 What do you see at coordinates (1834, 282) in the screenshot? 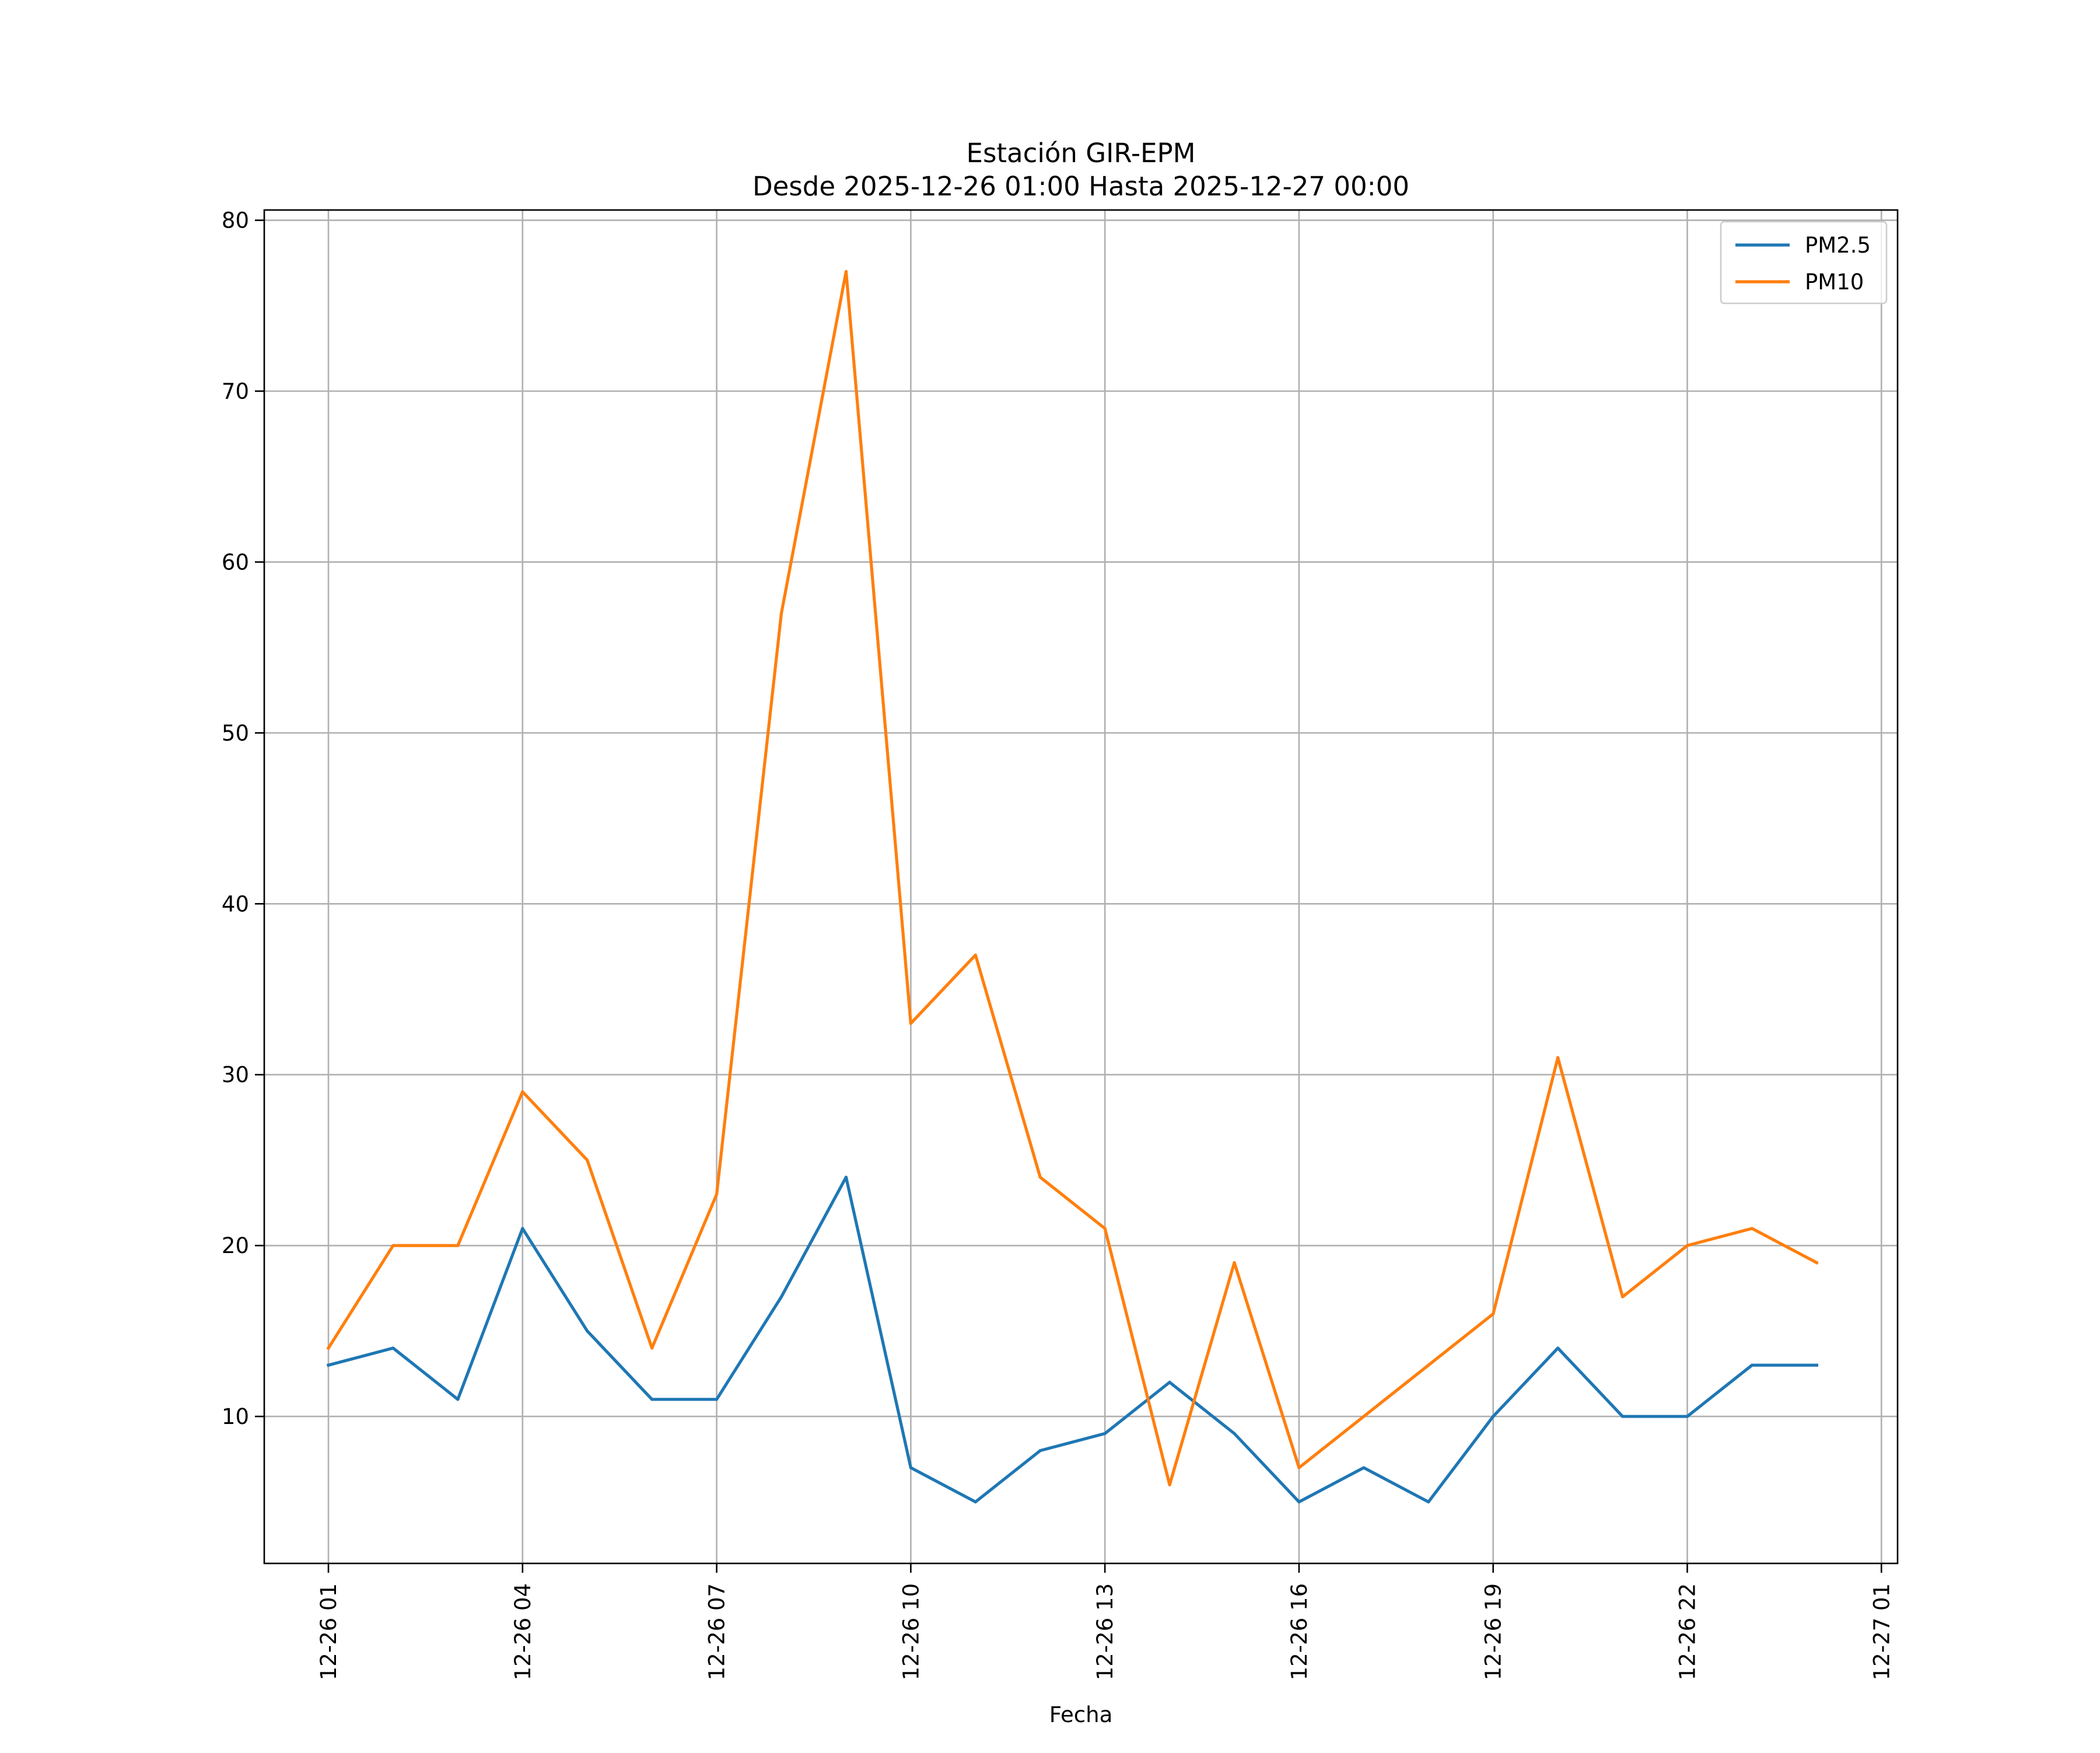
I see `legend-label-pm10: PM10` at bounding box center [1834, 282].